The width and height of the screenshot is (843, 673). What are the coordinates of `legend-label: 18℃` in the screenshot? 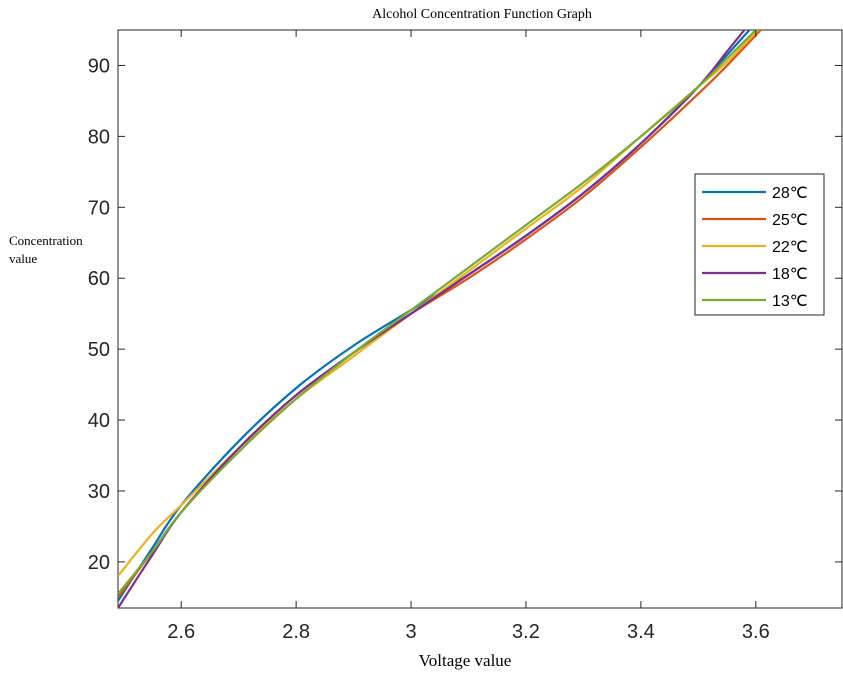 It's located at (790, 274).